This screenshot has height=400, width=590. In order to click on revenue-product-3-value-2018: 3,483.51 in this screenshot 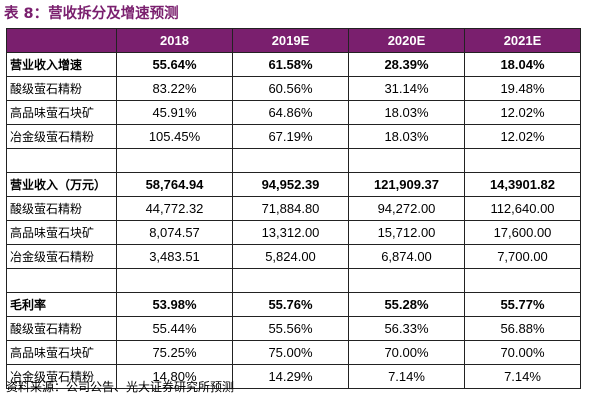, I will do `click(174, 256)`.